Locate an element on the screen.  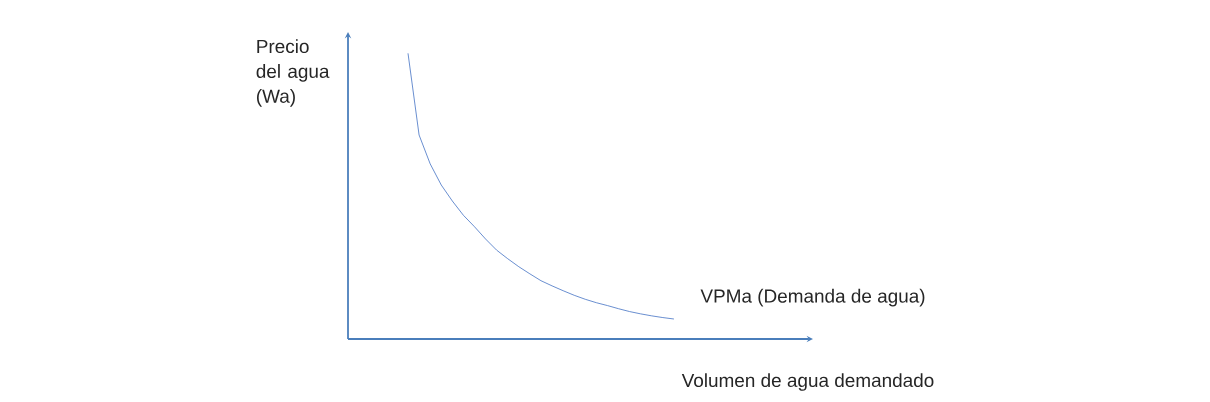
series-label: VPMa (Demanda de agua) is located at coordinates (812, 297).